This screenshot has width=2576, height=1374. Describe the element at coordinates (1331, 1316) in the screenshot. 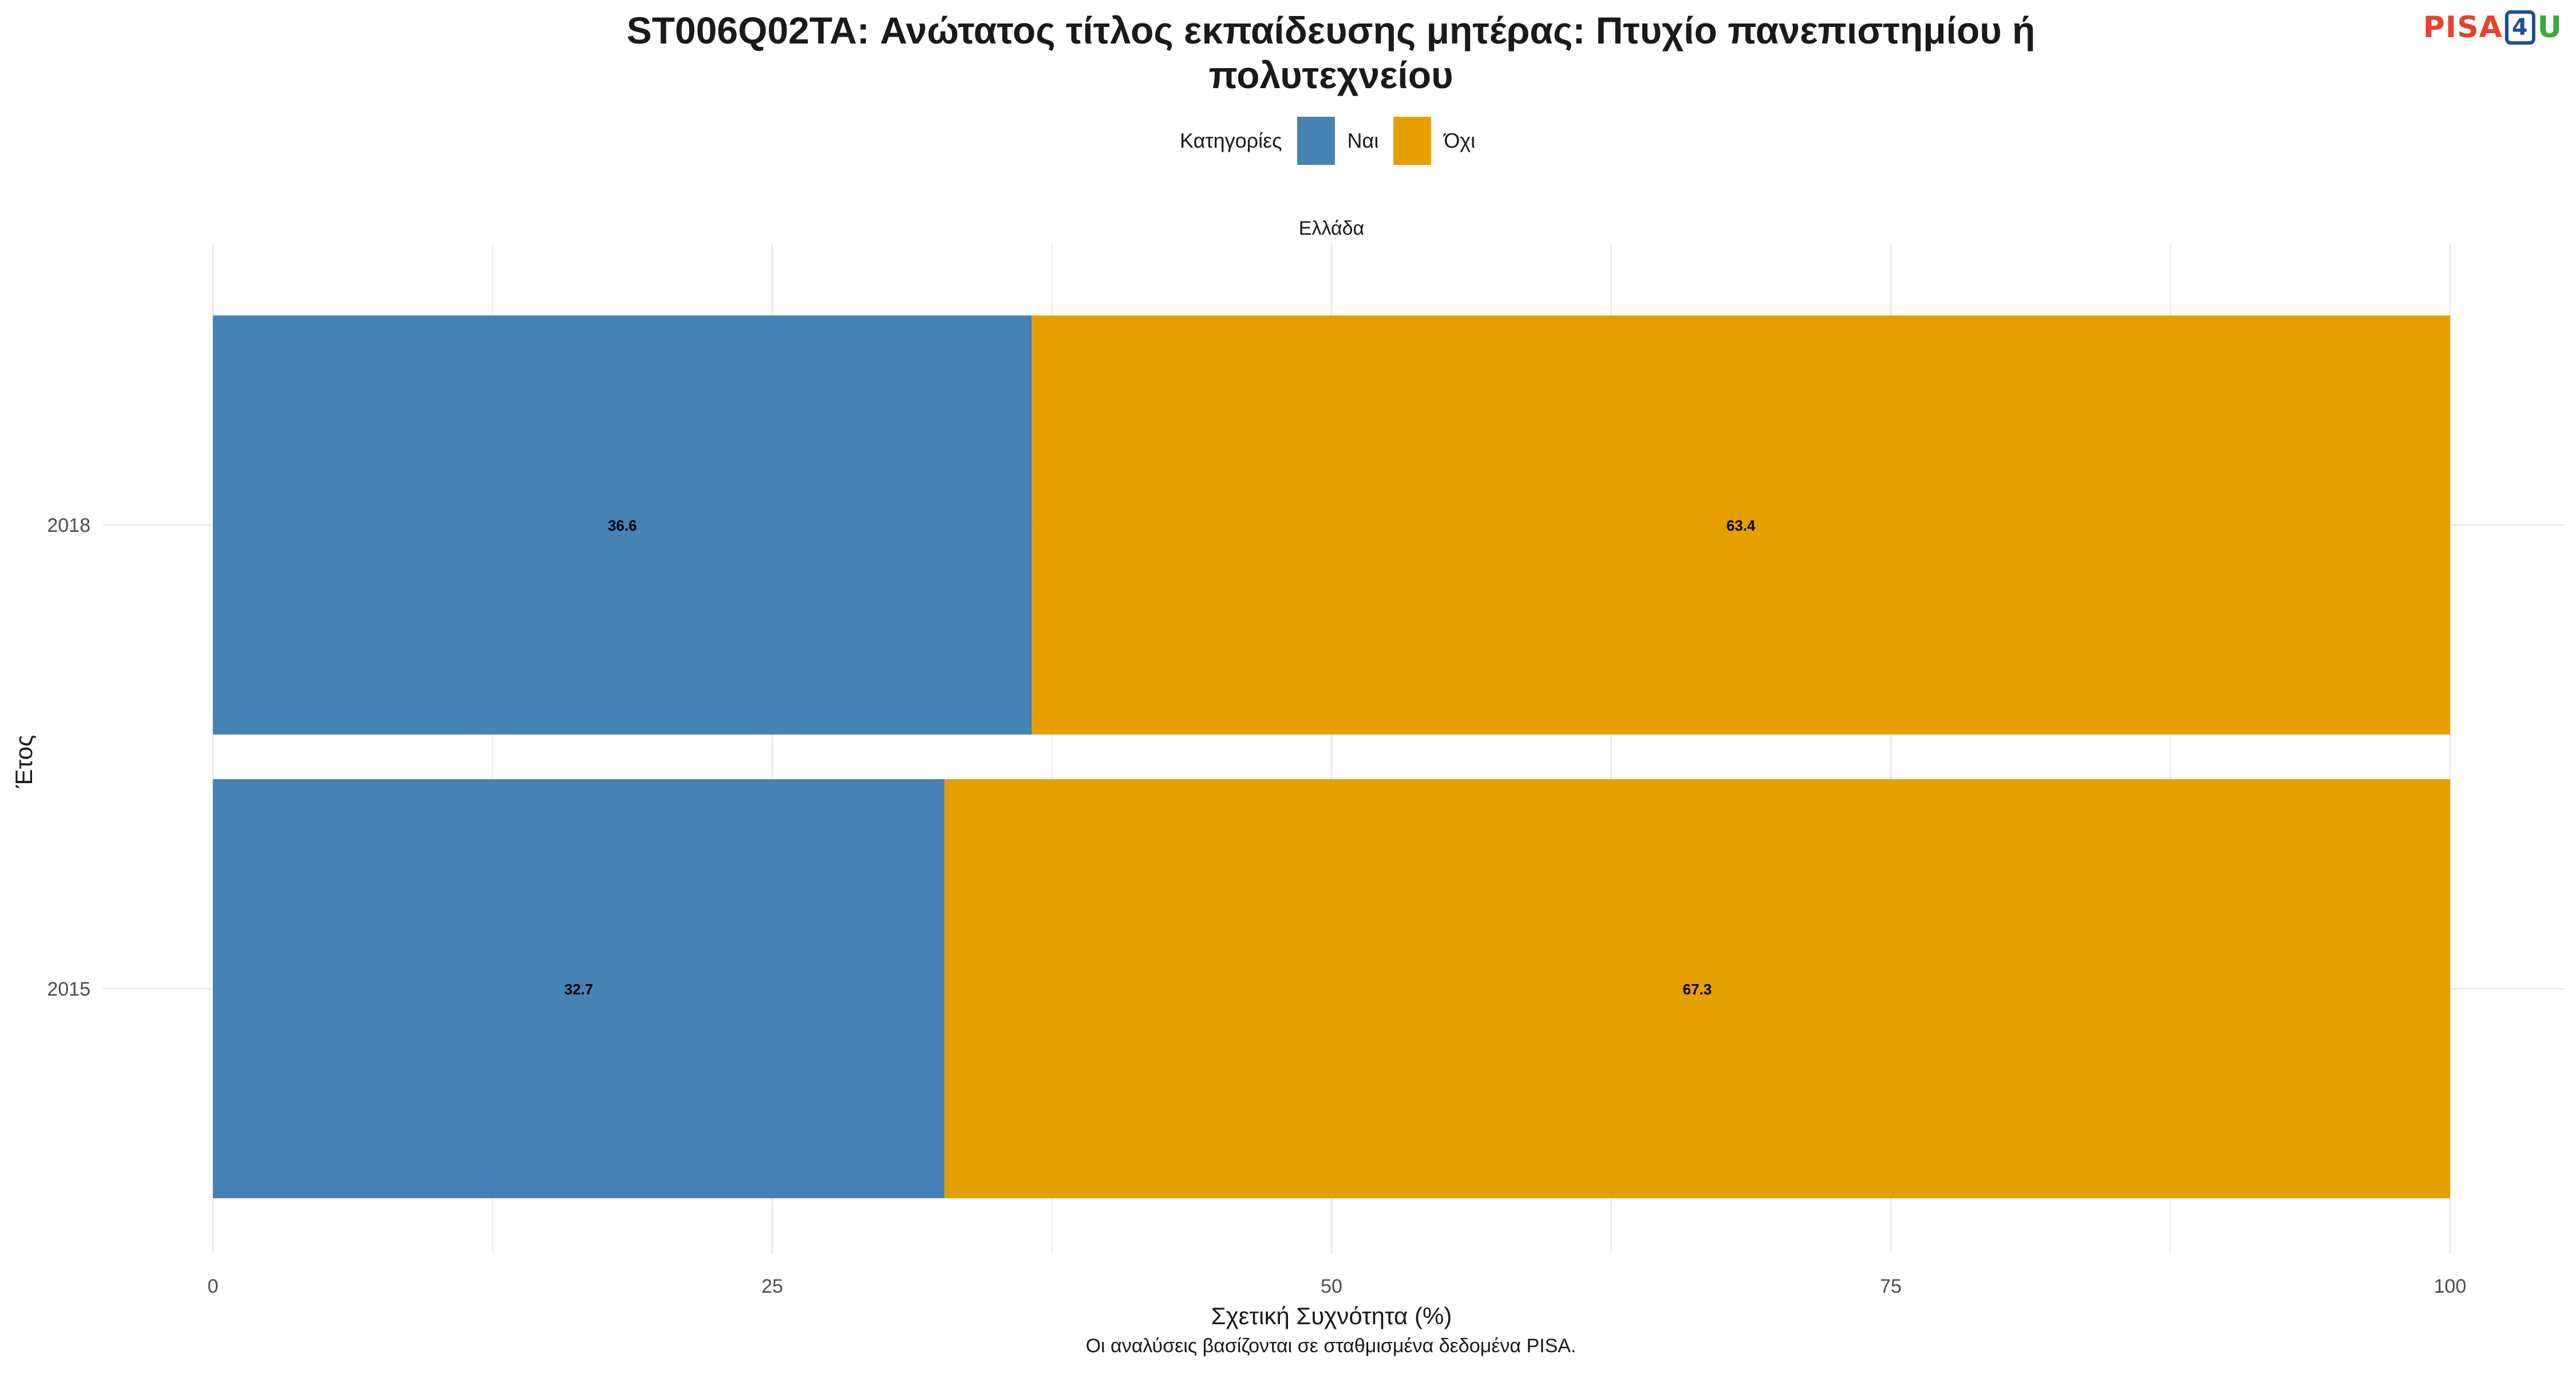

I see `x-axis-title: Σχετική Συχνότητα (%)` at that location.